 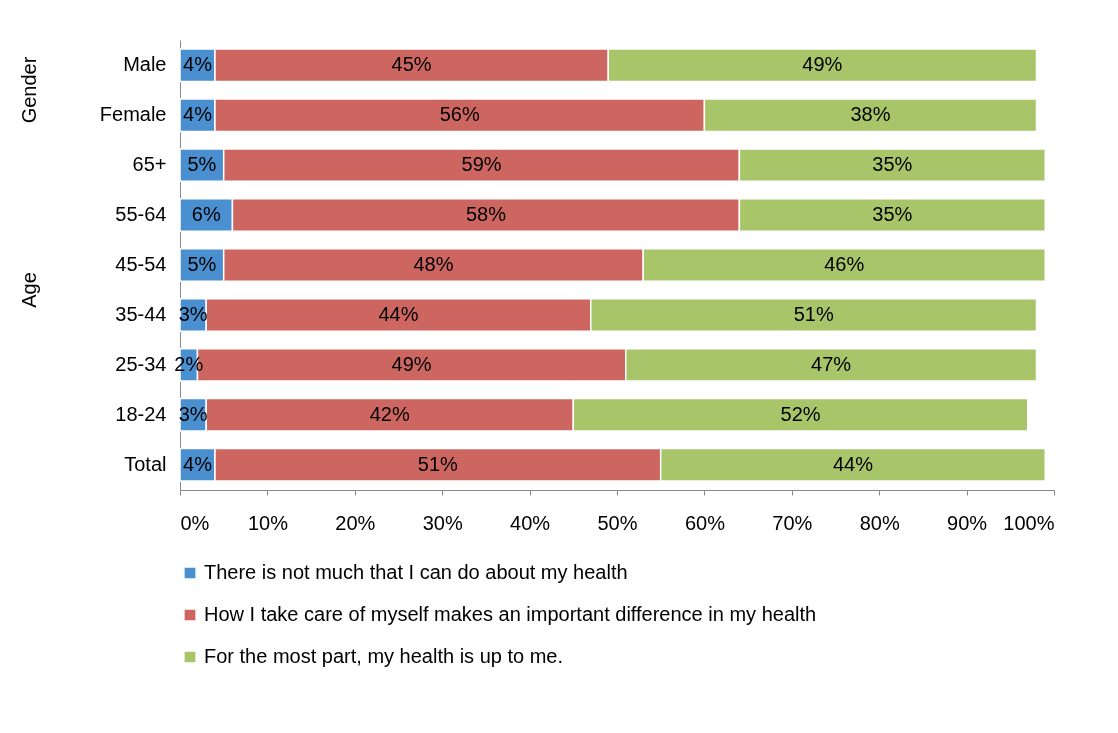 What do you see at coordinates (416, 572) in the screenshot?
I see `legend-label: There is not much that I can do about my health` at bounding box center [416, 572].